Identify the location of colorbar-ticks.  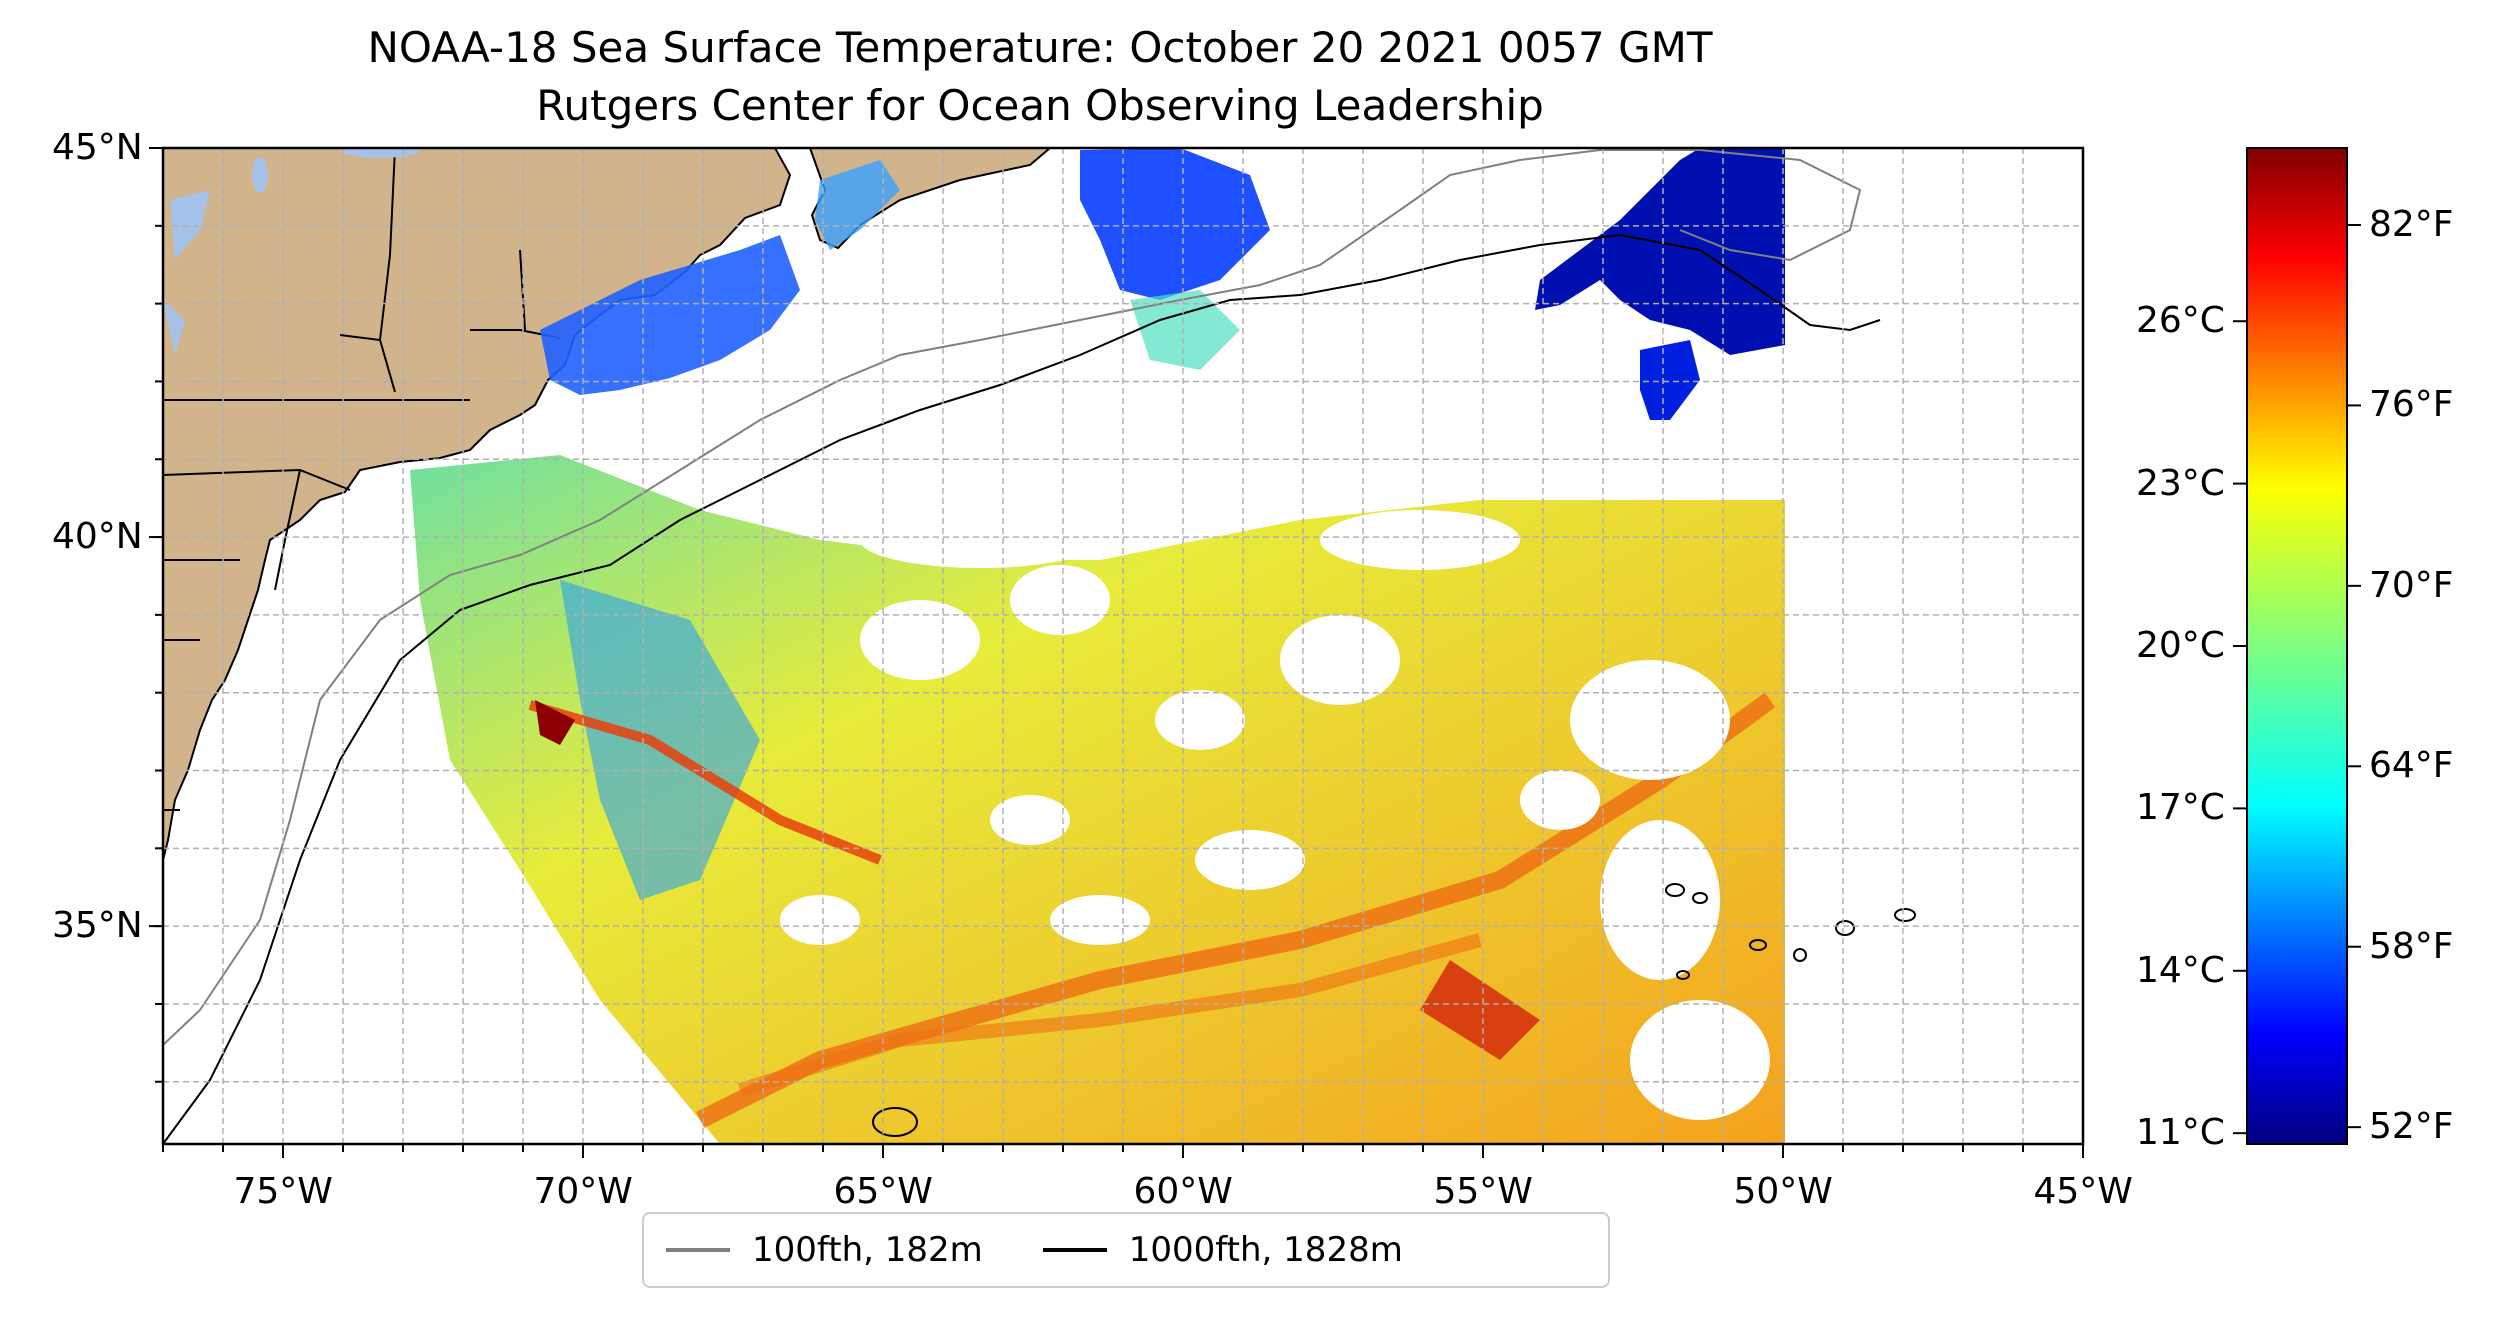
(2297, 679).